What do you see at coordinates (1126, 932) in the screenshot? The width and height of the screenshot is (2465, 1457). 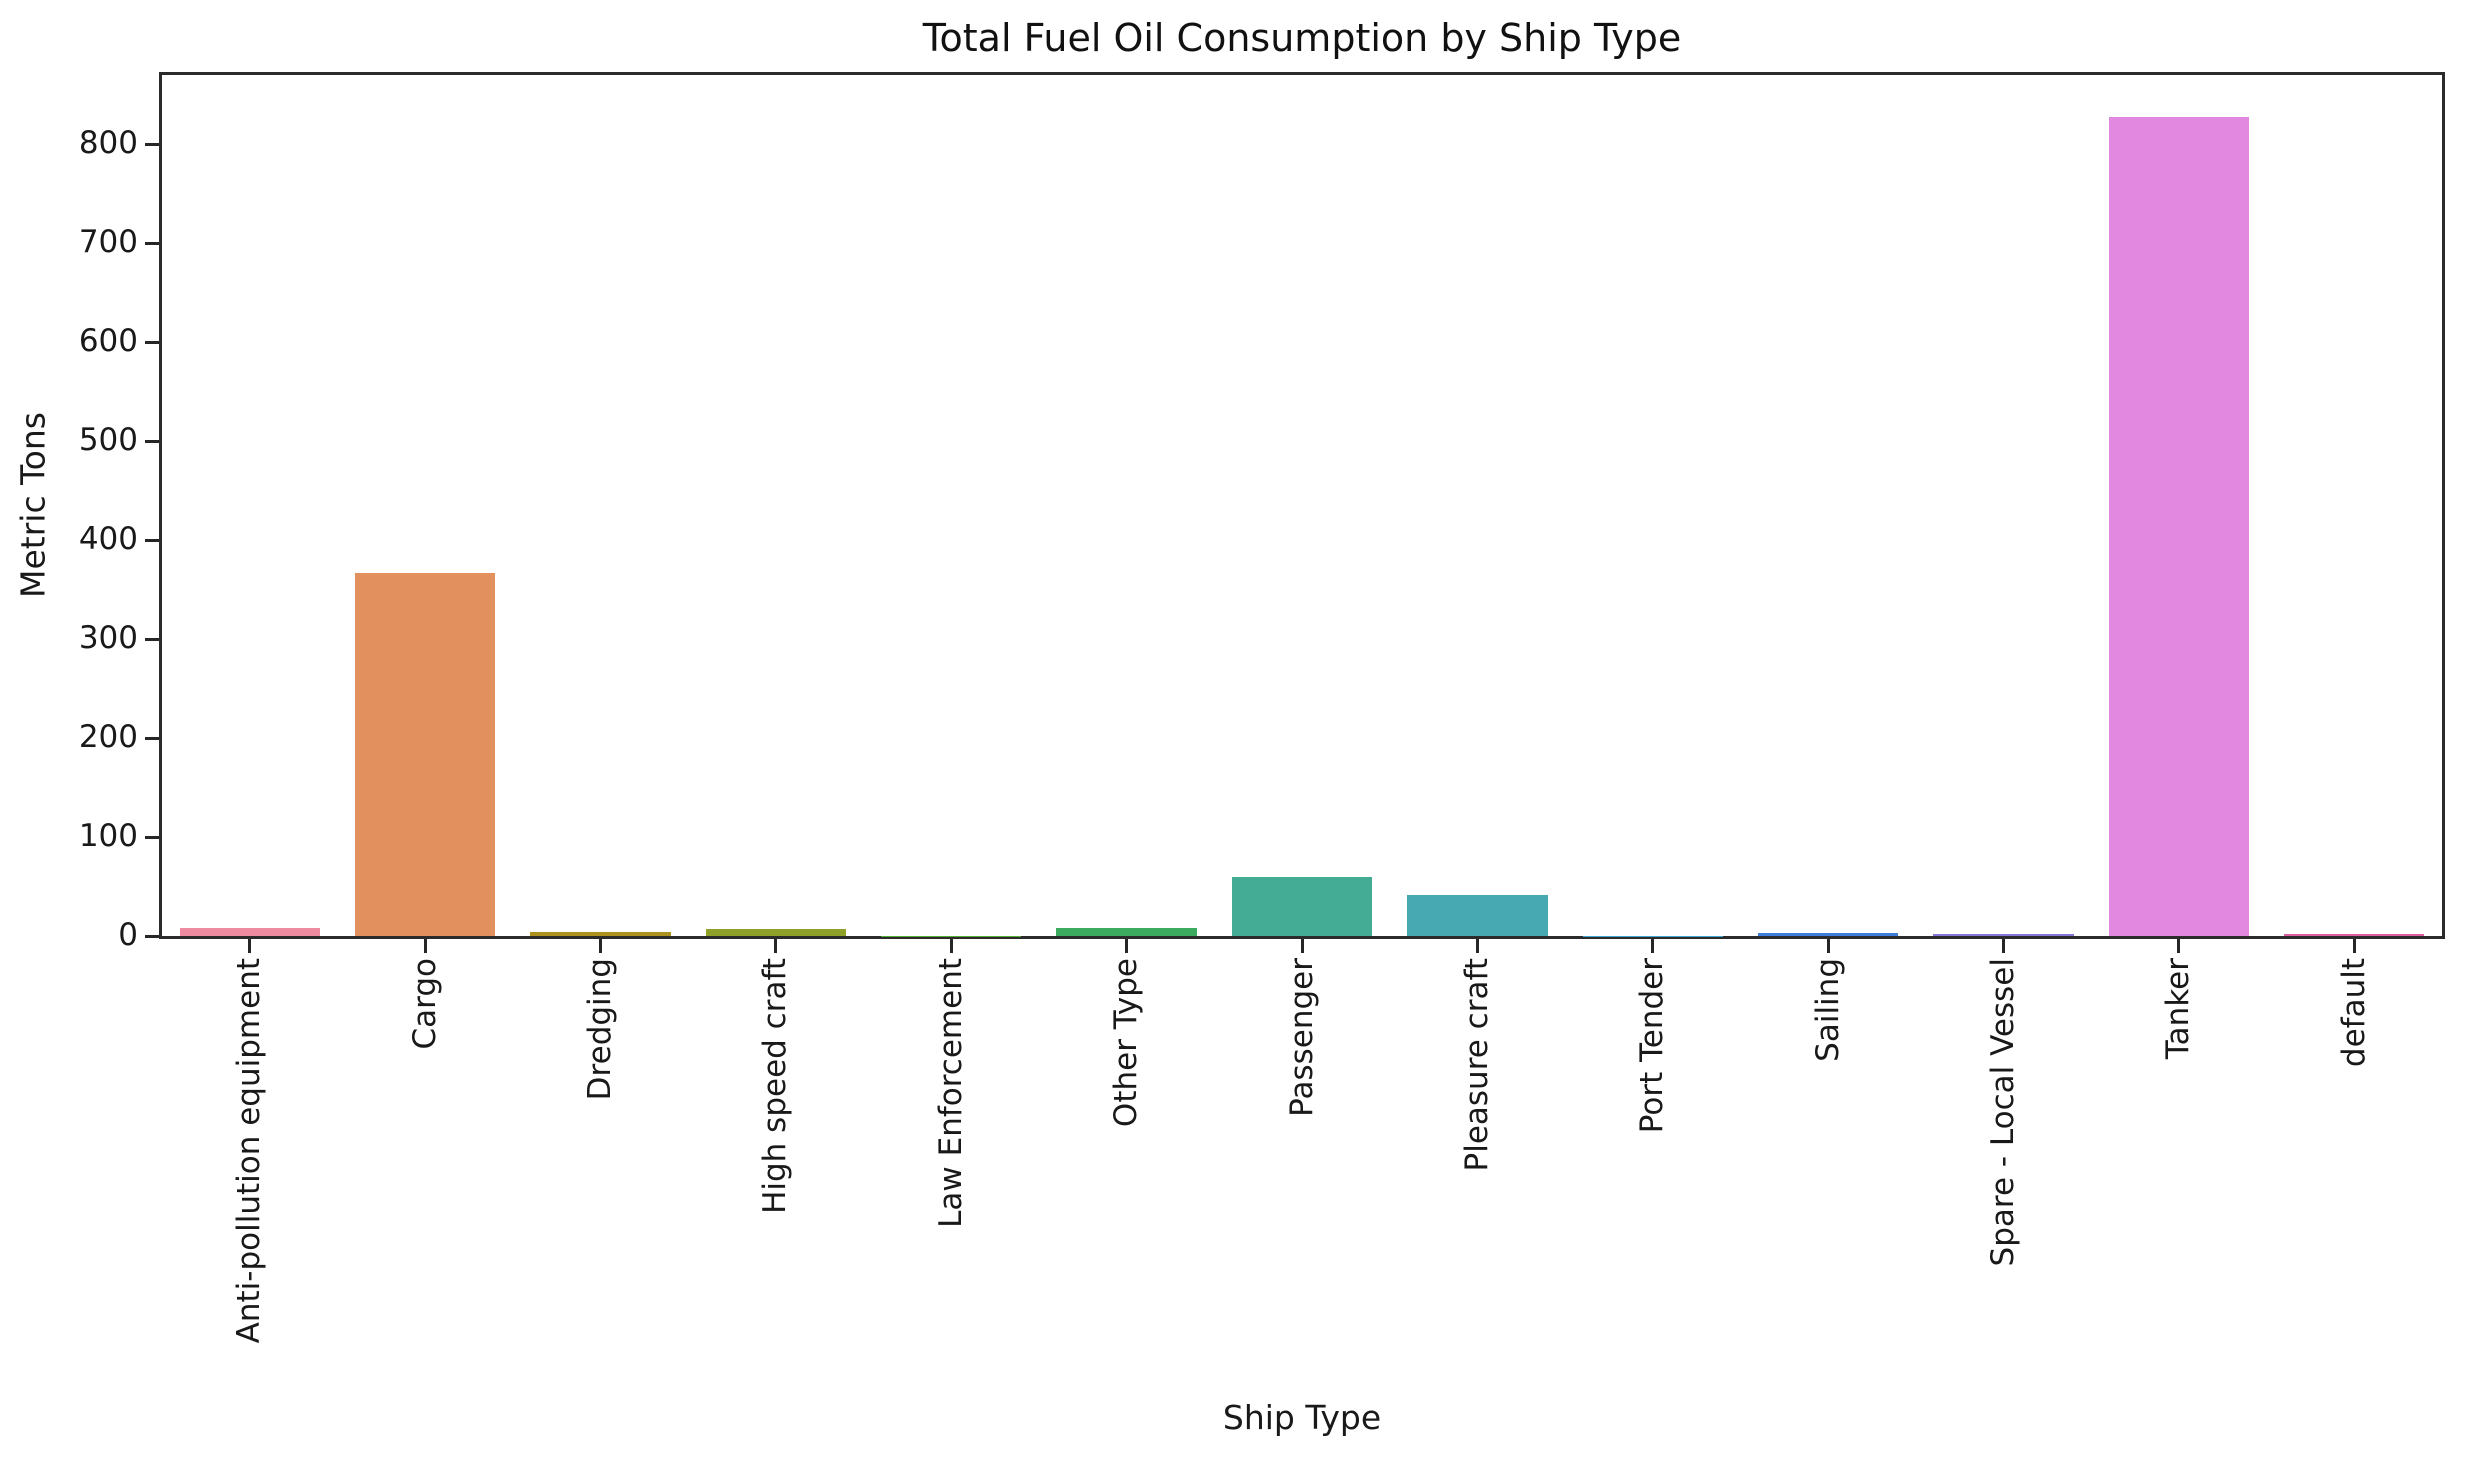 I see `bar-other-type` at bounding box center [1126, 932].